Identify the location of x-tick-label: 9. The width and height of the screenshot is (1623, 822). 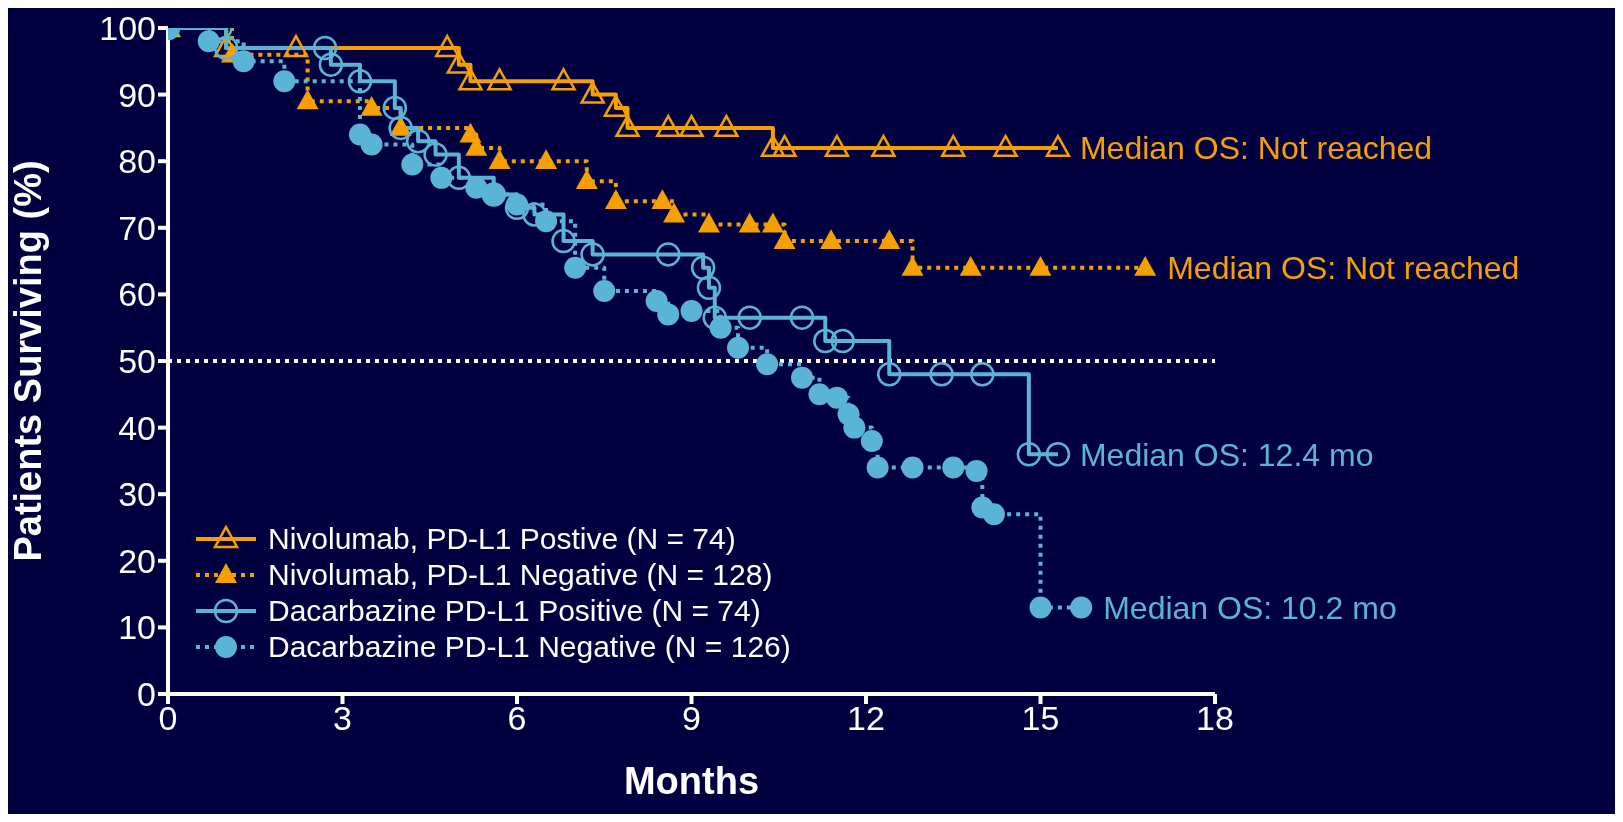
(691, 718).